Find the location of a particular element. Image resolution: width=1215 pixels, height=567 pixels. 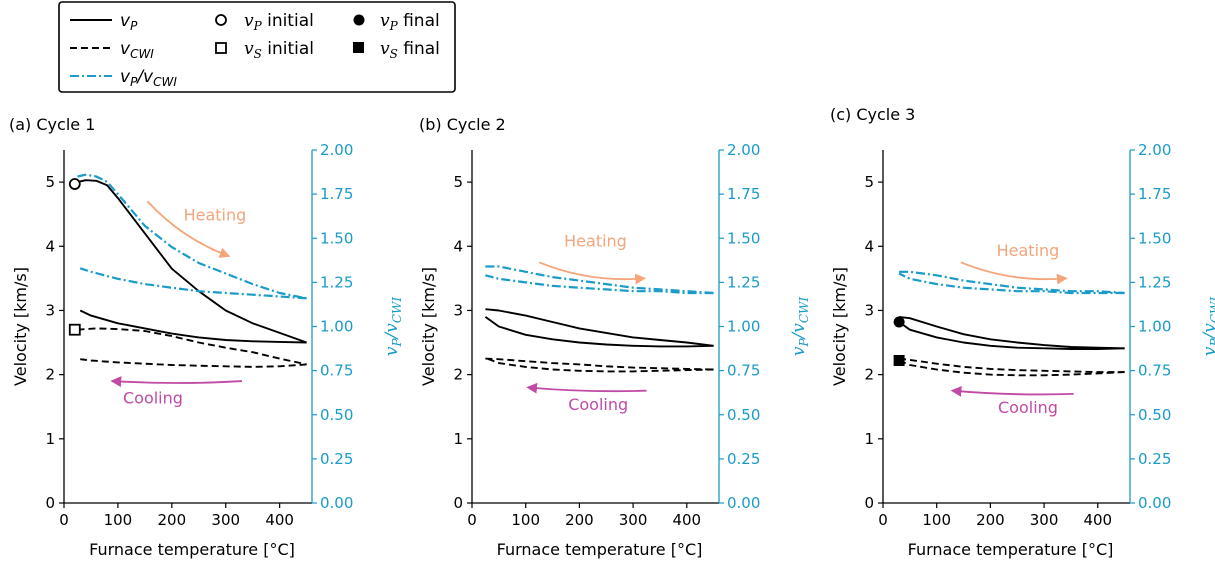

vs-final-marker is located at coordinates (899, 361).